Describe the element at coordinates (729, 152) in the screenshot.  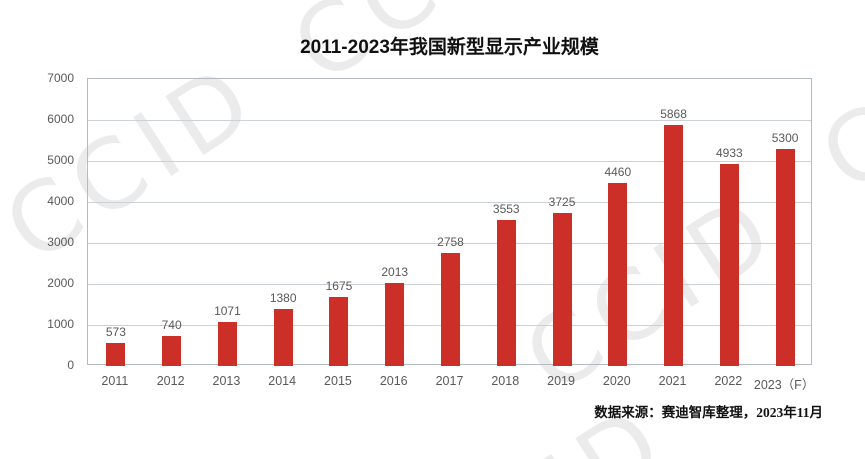
I see `bar-value-label: 4933` at that location.